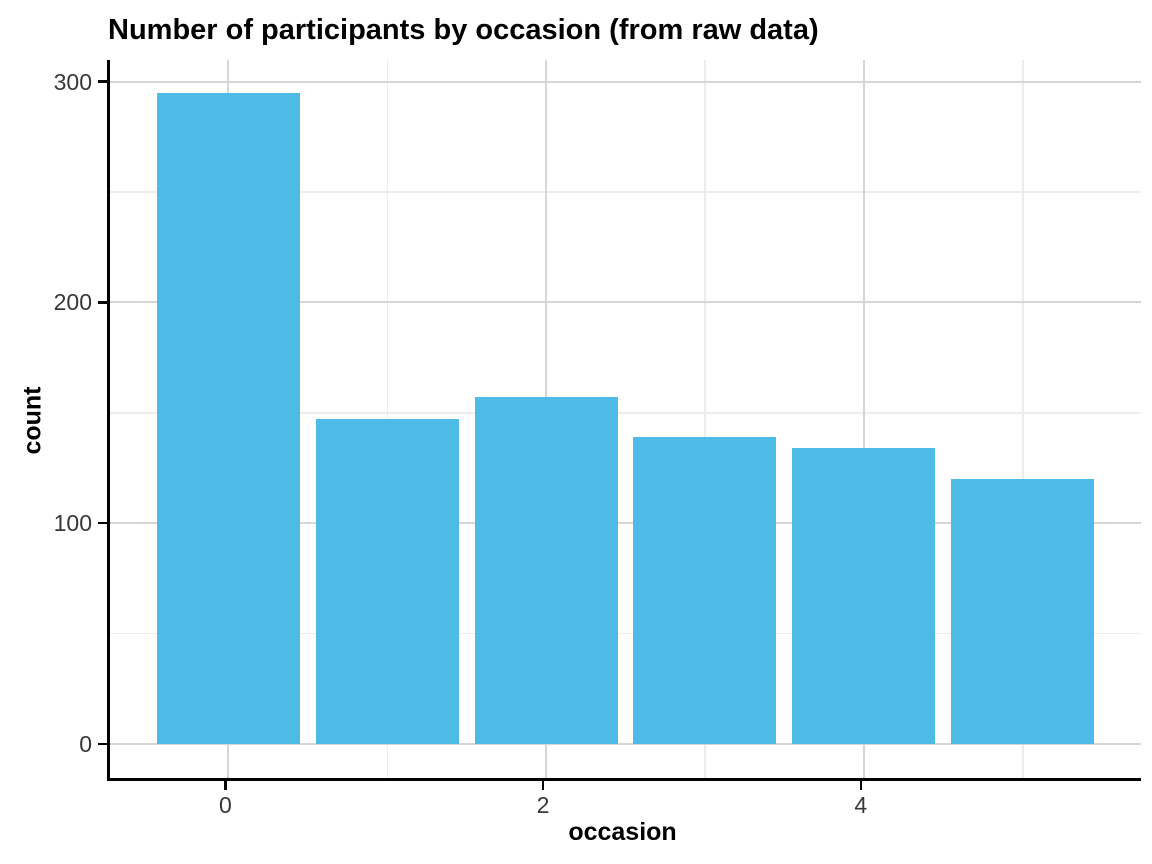 The width and height of the screenshot is (1152, 864). Describe the element at coordinates (863, 419) in the screenshot. I see `major-gridline-x` at that location.